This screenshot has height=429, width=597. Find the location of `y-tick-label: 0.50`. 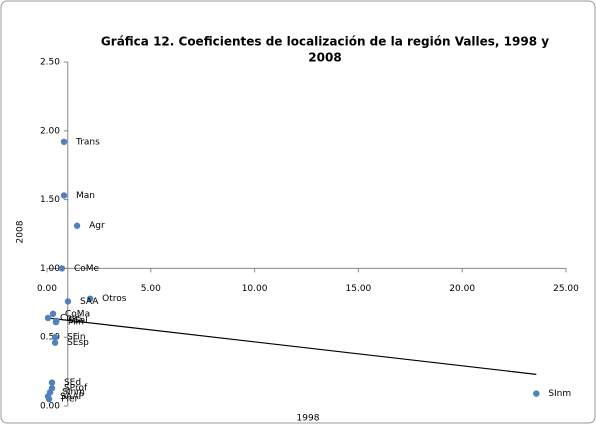

y-tick-label: 0.50 is located at coordinates (50, 338).